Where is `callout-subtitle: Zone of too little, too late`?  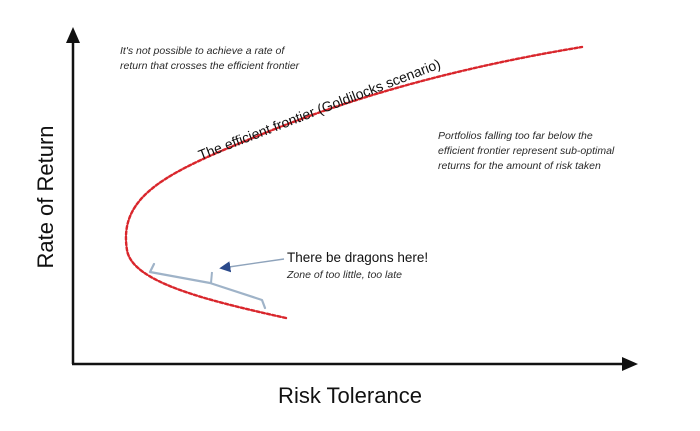 callout-subtitle: Zone of too little, too late is located at coordinates (344, 275).